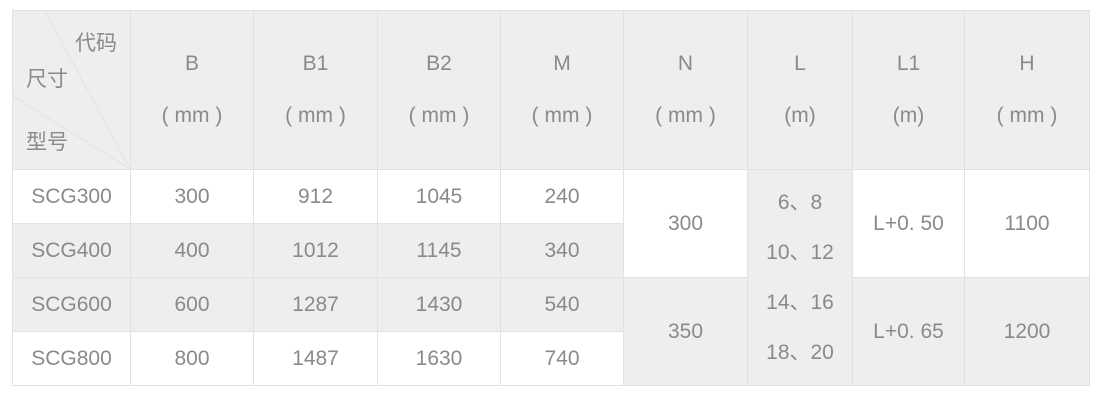 The width and height of the screenshot is (1098, 402). Describe the element at coordinates (800, 302) in the screenshot. I see `l-value-line: 14、16` at that location.